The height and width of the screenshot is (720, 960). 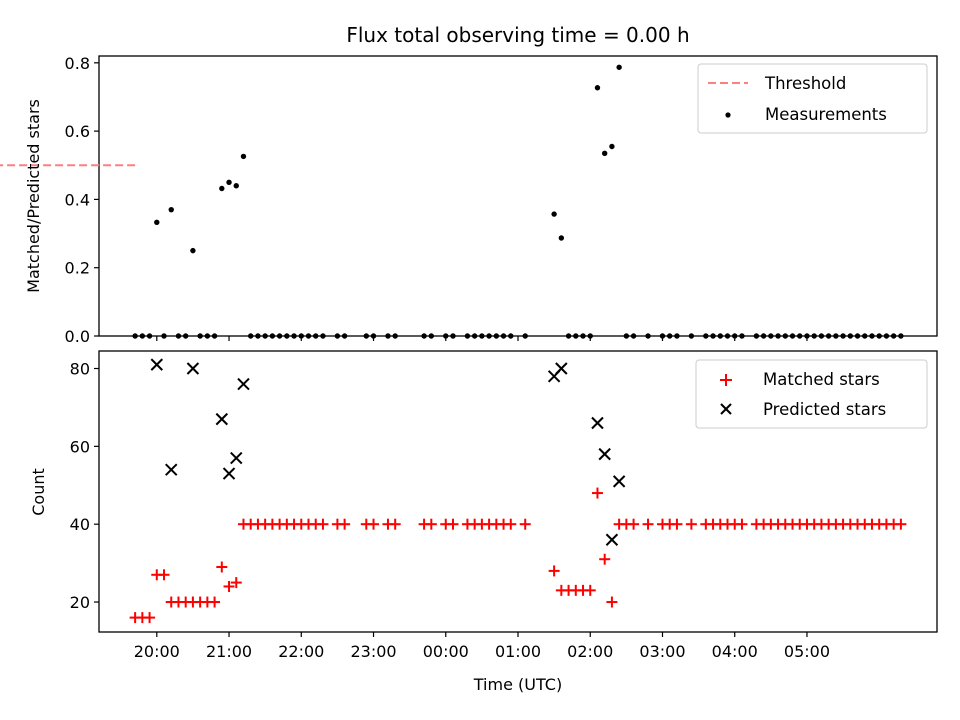 What do you see at coordinates (77, 63) in the screenshot?
I see `top-y-tick-label: 0.8` at bounding box center [77, 63].